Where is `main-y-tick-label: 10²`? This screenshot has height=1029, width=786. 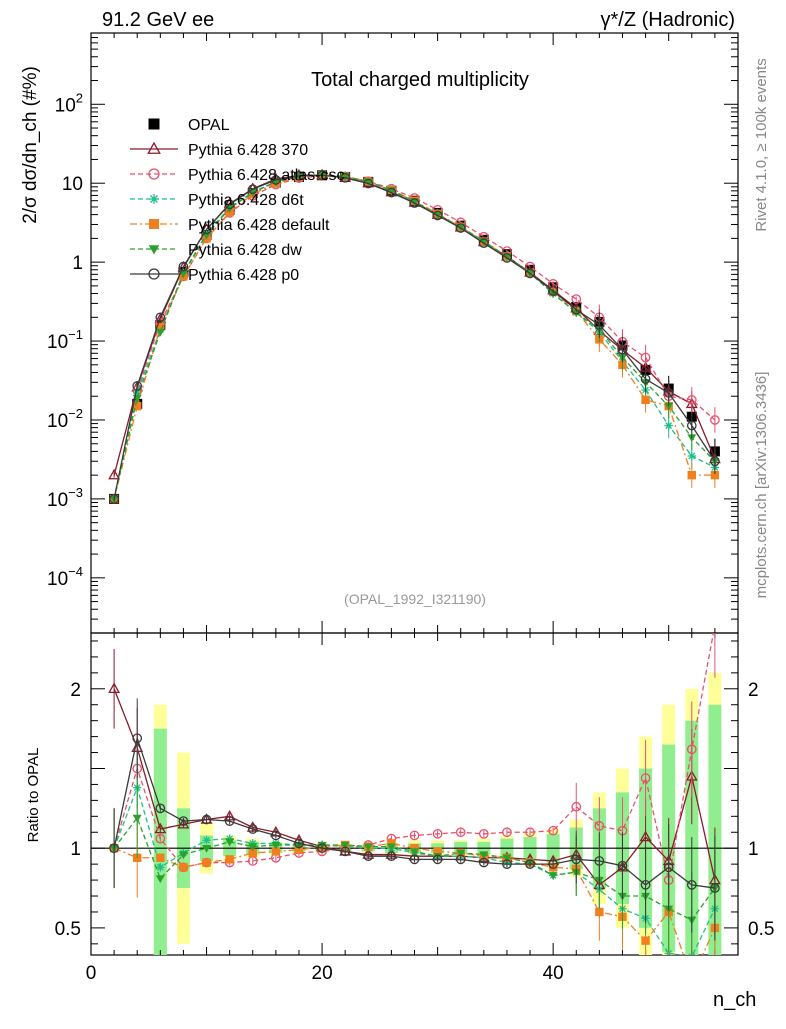
main-y-tick-label: 10² is located at coordinates (69, 103).